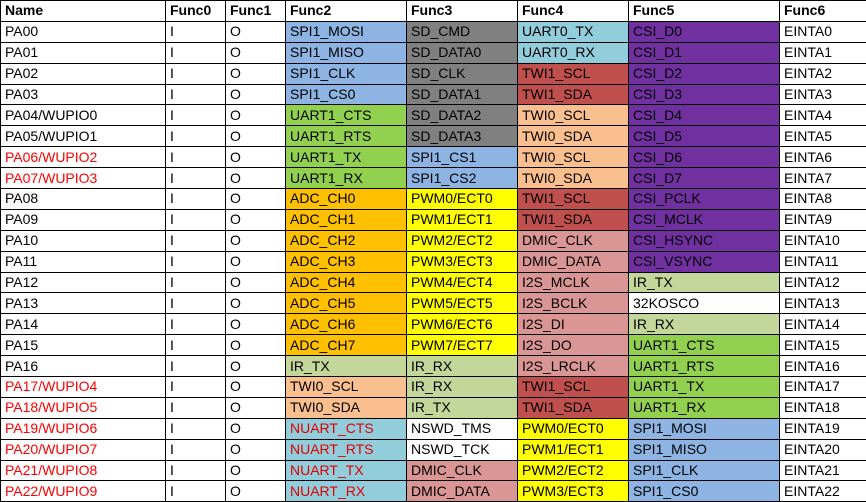 Image resolution: width=866 pixels, height=502 pixels. Describe the element at coordinates (83, 407) in the screenshot. I see `pin-name-cell: PA18/WUPIO5` at that location.